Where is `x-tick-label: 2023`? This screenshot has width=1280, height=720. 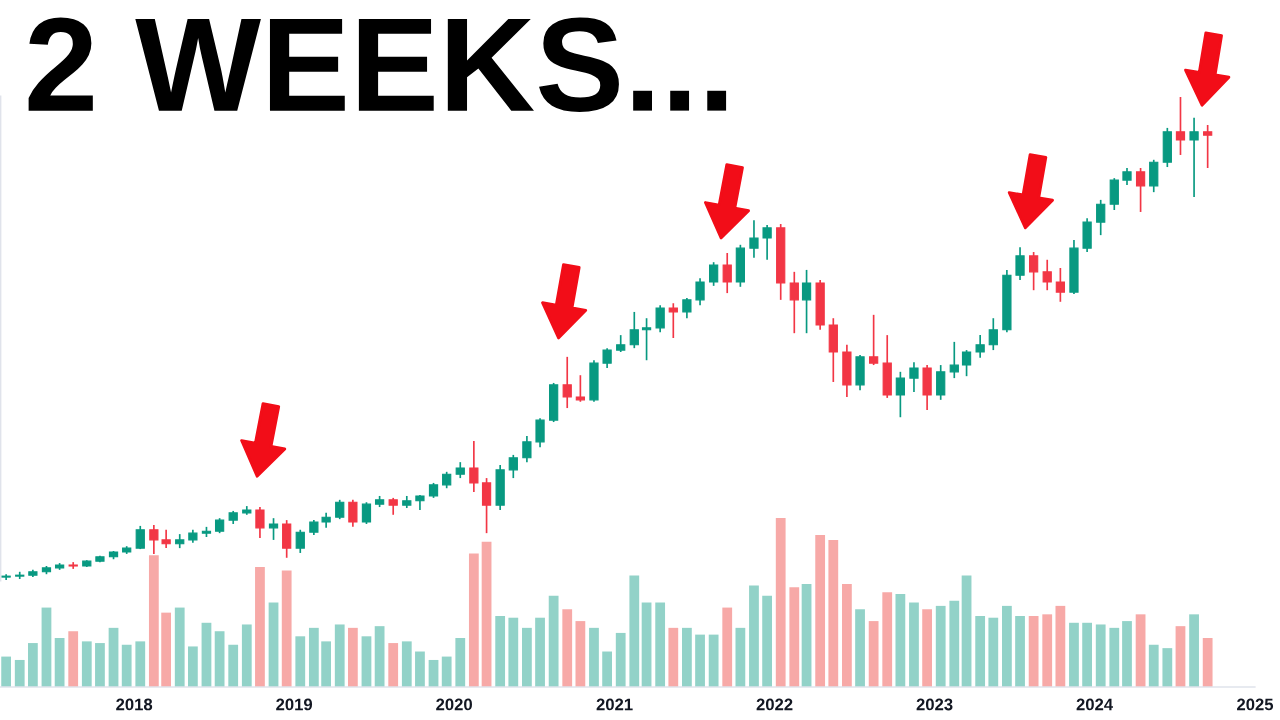 x-tick-label: 2023 is located at coordinates (934, 704).